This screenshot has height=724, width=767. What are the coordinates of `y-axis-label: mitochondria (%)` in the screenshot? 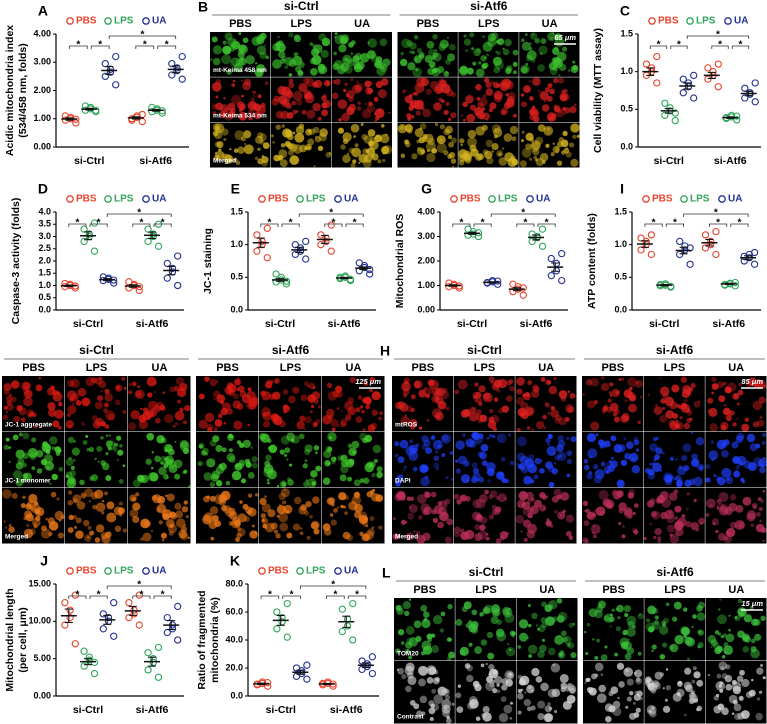 It's located at (215, 640).